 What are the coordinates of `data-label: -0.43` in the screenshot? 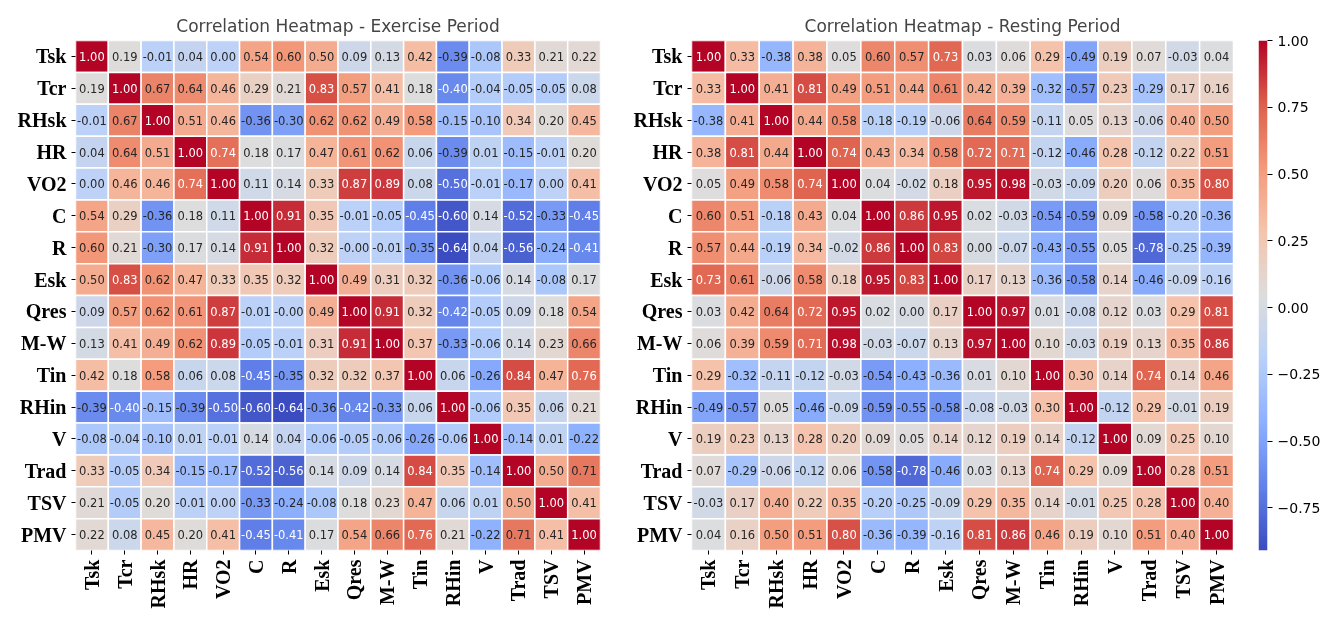 It's located at (1047, 248).